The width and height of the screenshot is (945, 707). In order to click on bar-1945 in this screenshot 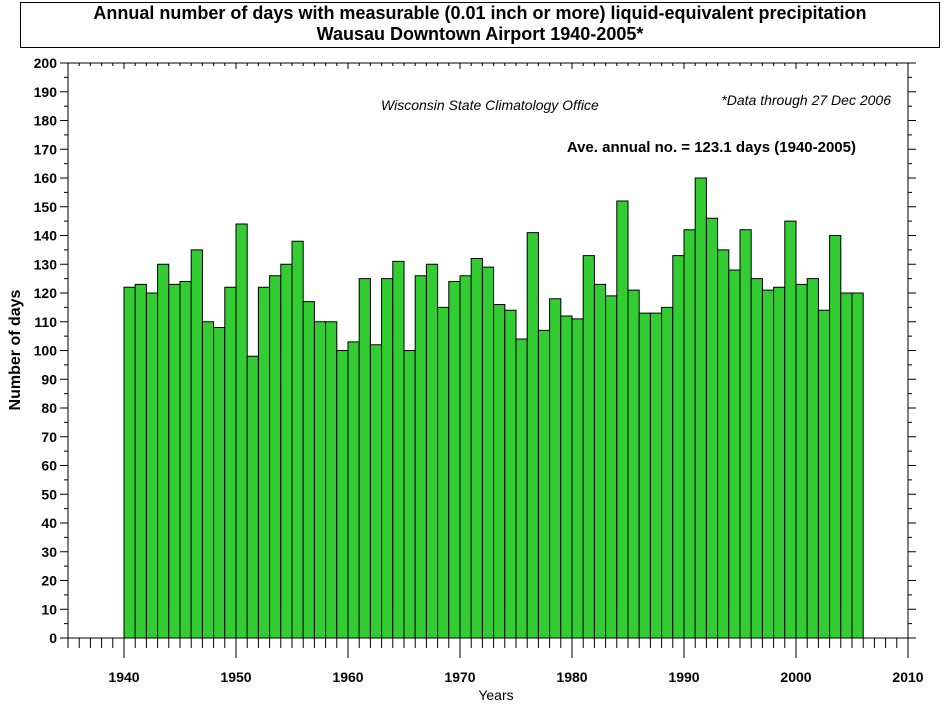, I will do `click(174, 461)`.